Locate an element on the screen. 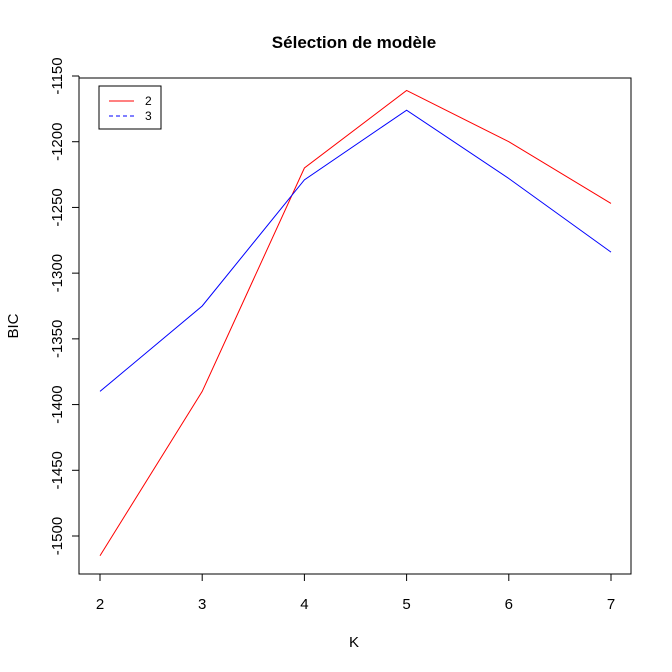 The height and width of the screenshot is (672, 672). y-axis-label: BIC is located at coordinates (13, 325).